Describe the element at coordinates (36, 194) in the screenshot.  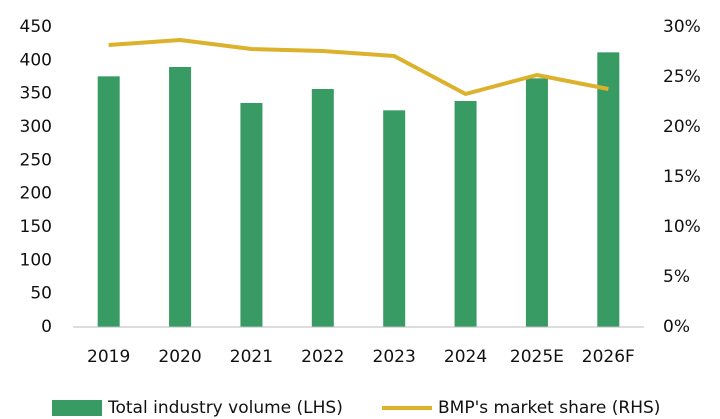
I see `y-tick-label: 200` at that location.